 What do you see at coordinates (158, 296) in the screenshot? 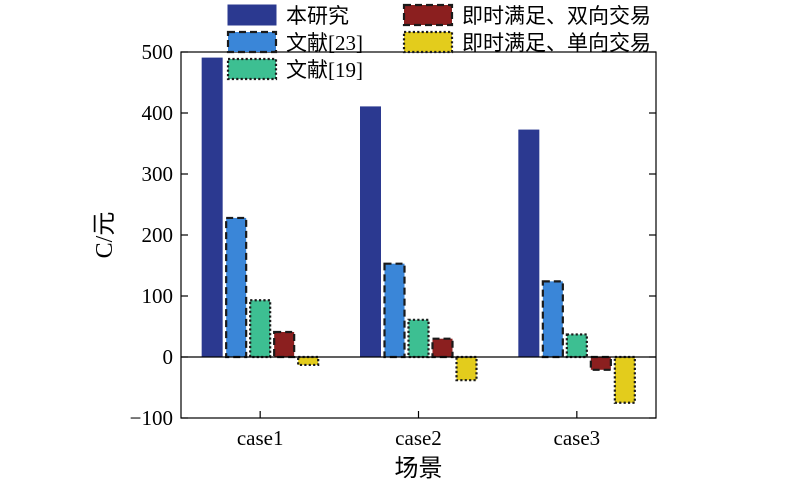
I see `y-tick-label: 100` at bounding box center [158, 296].